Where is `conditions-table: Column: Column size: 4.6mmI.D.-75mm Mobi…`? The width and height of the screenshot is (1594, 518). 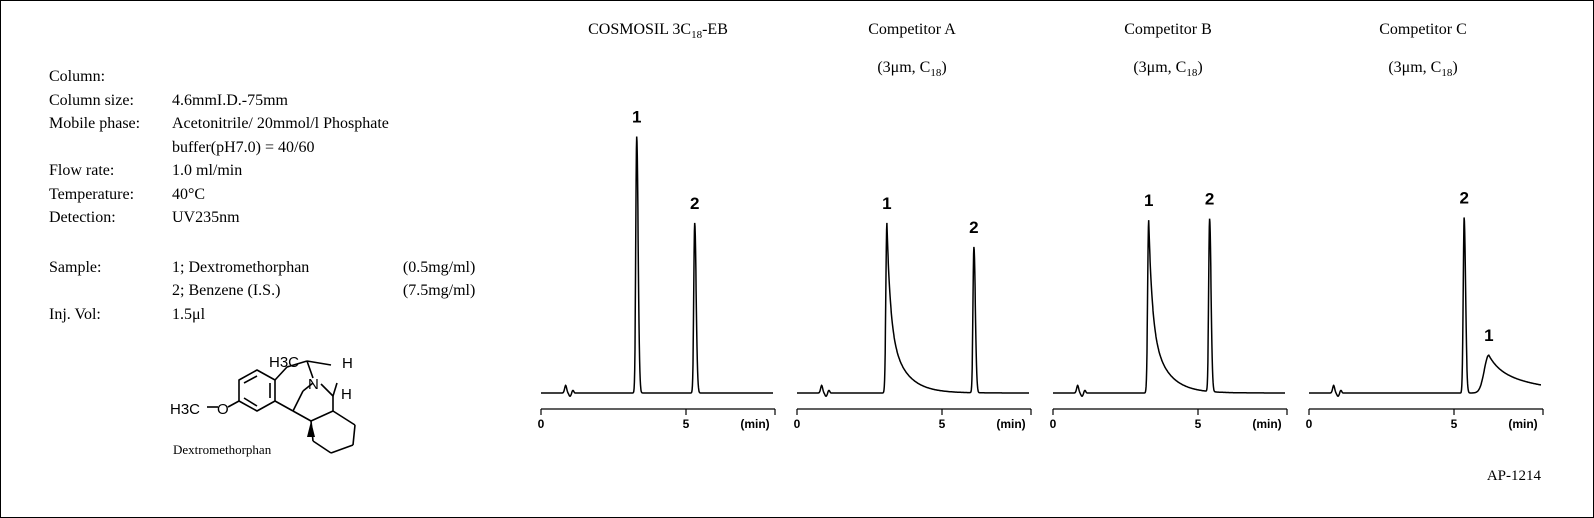
conditions-table: Column: Column size: 4.6mmI.D.-75mm Mobi… is located at coordinates (262, 195).